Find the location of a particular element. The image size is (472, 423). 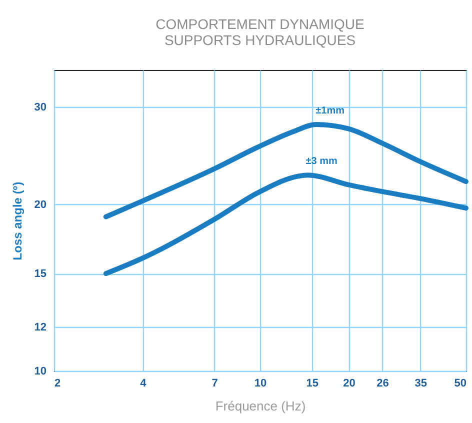

x-tick-label: 26 is located at coordinates (382, 384).